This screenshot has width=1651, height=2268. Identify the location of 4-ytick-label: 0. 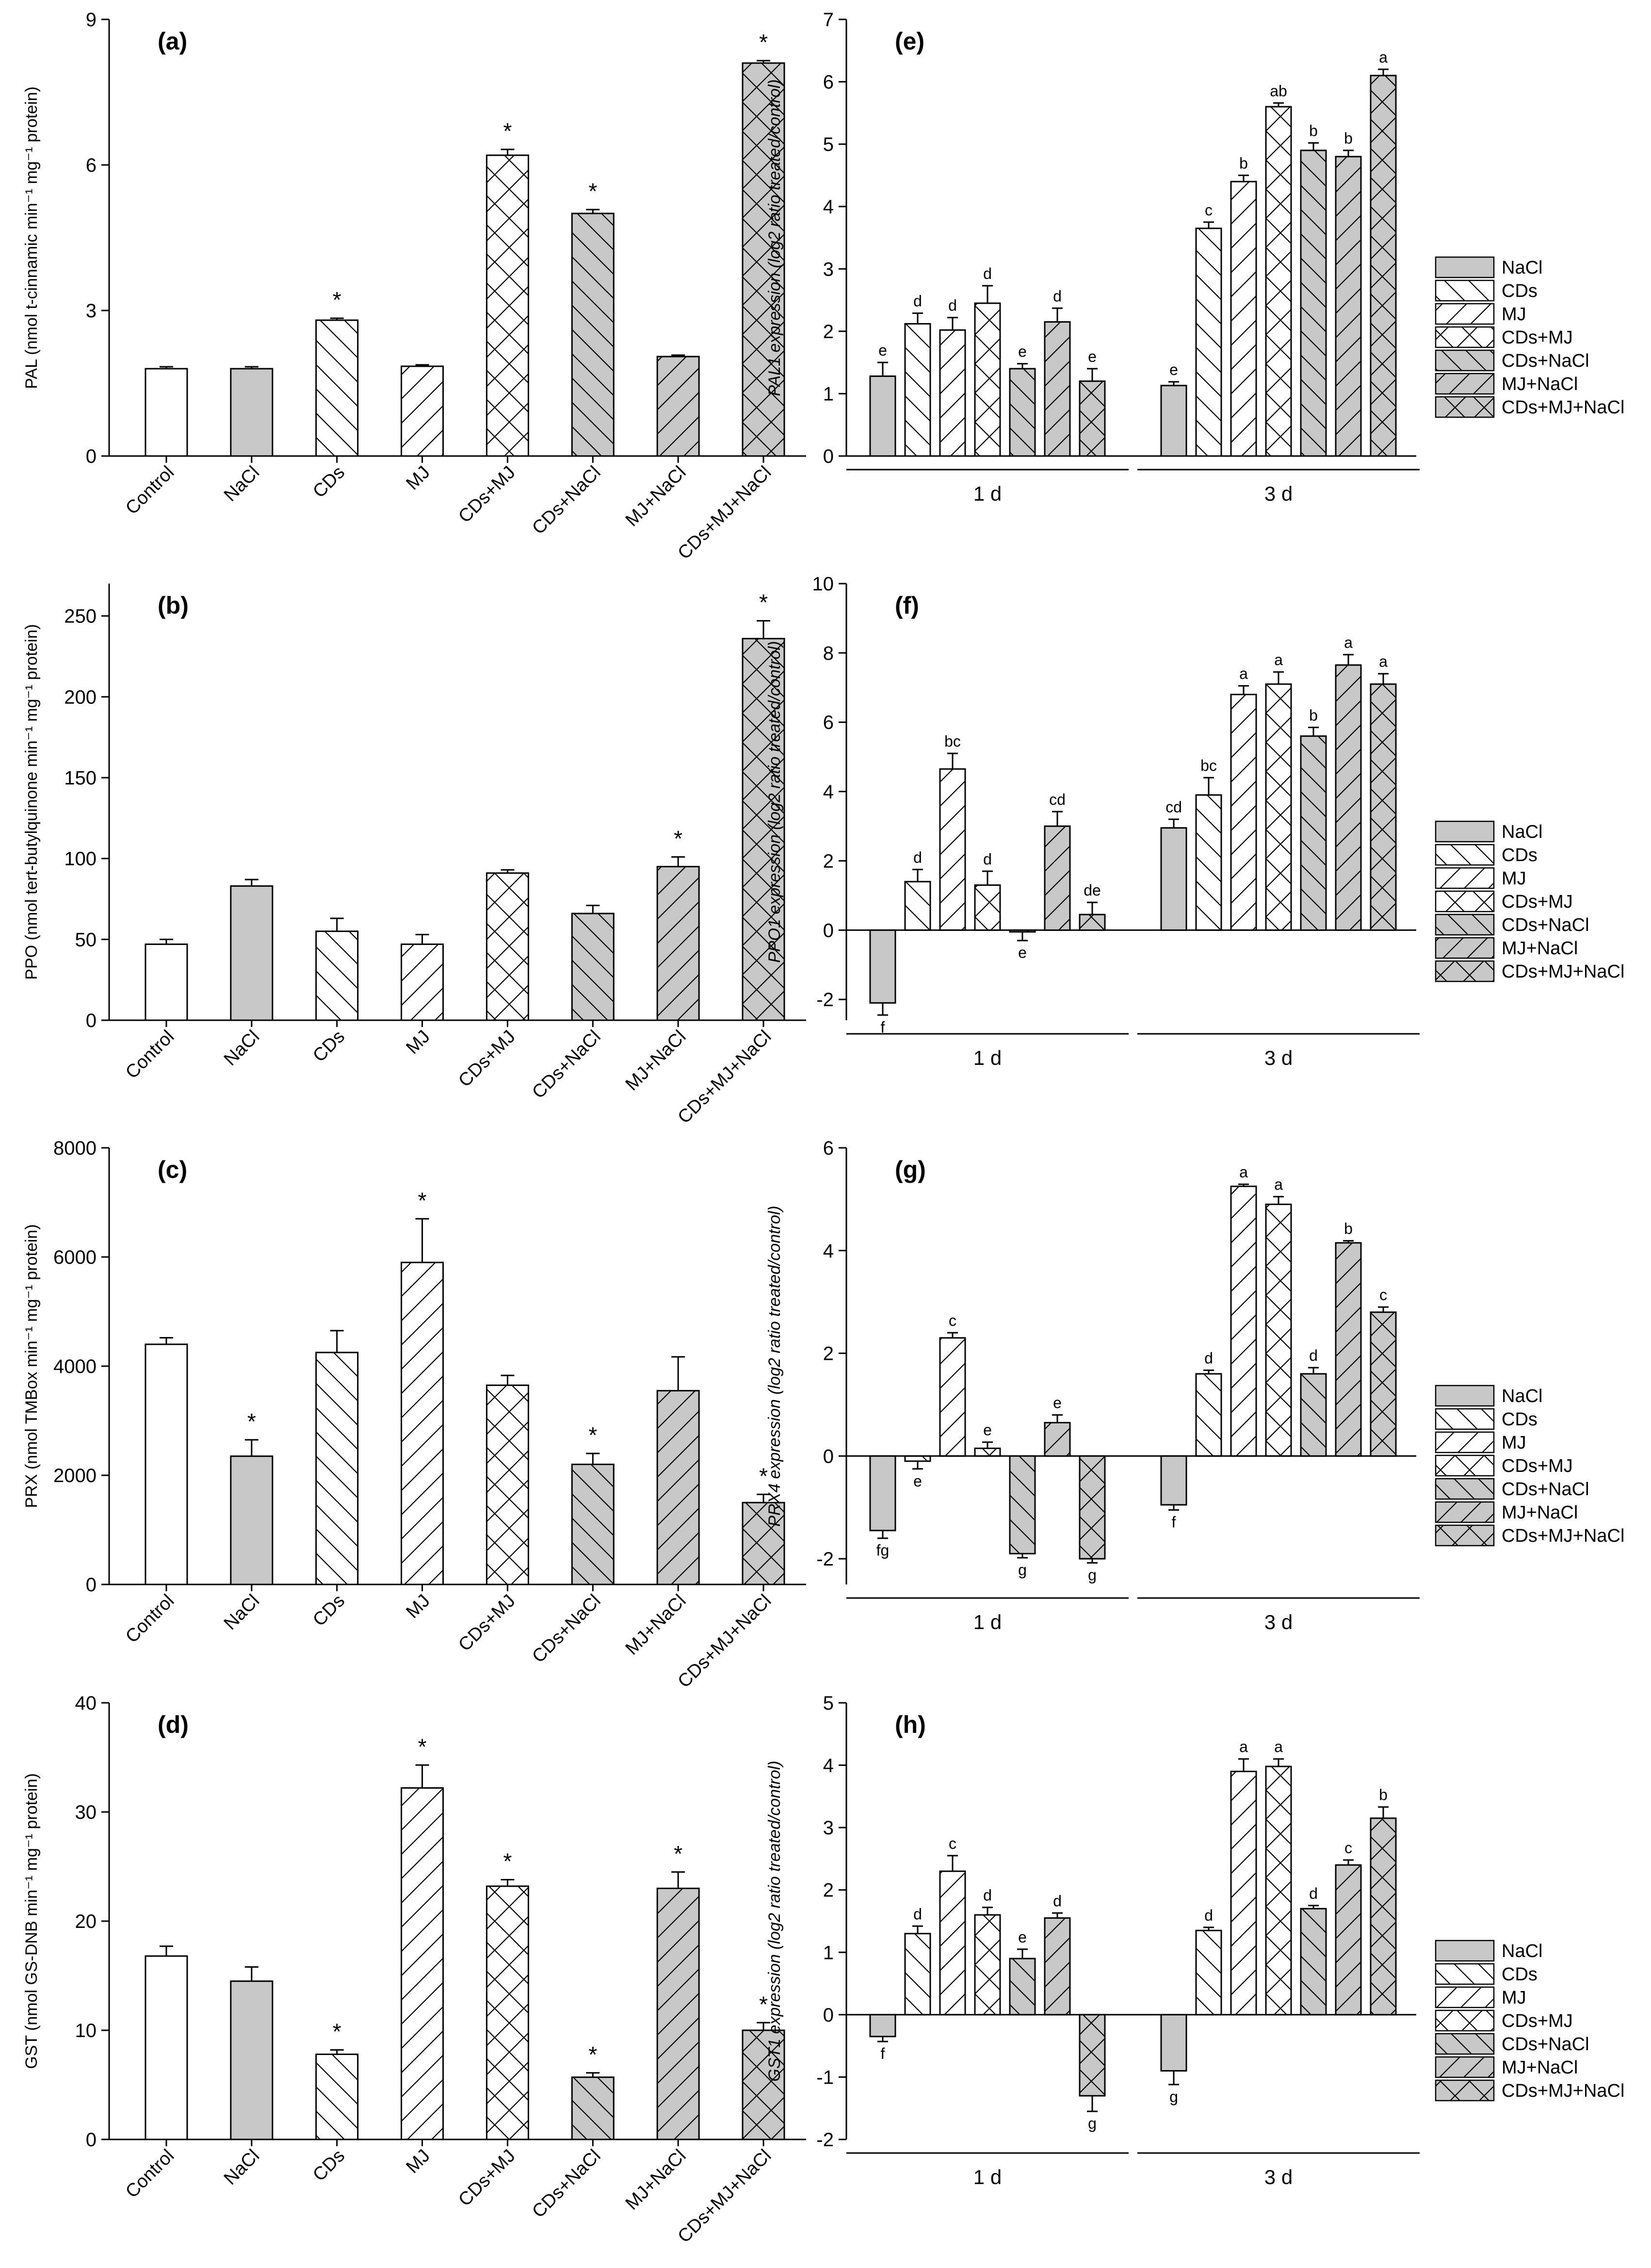
(828, 457).